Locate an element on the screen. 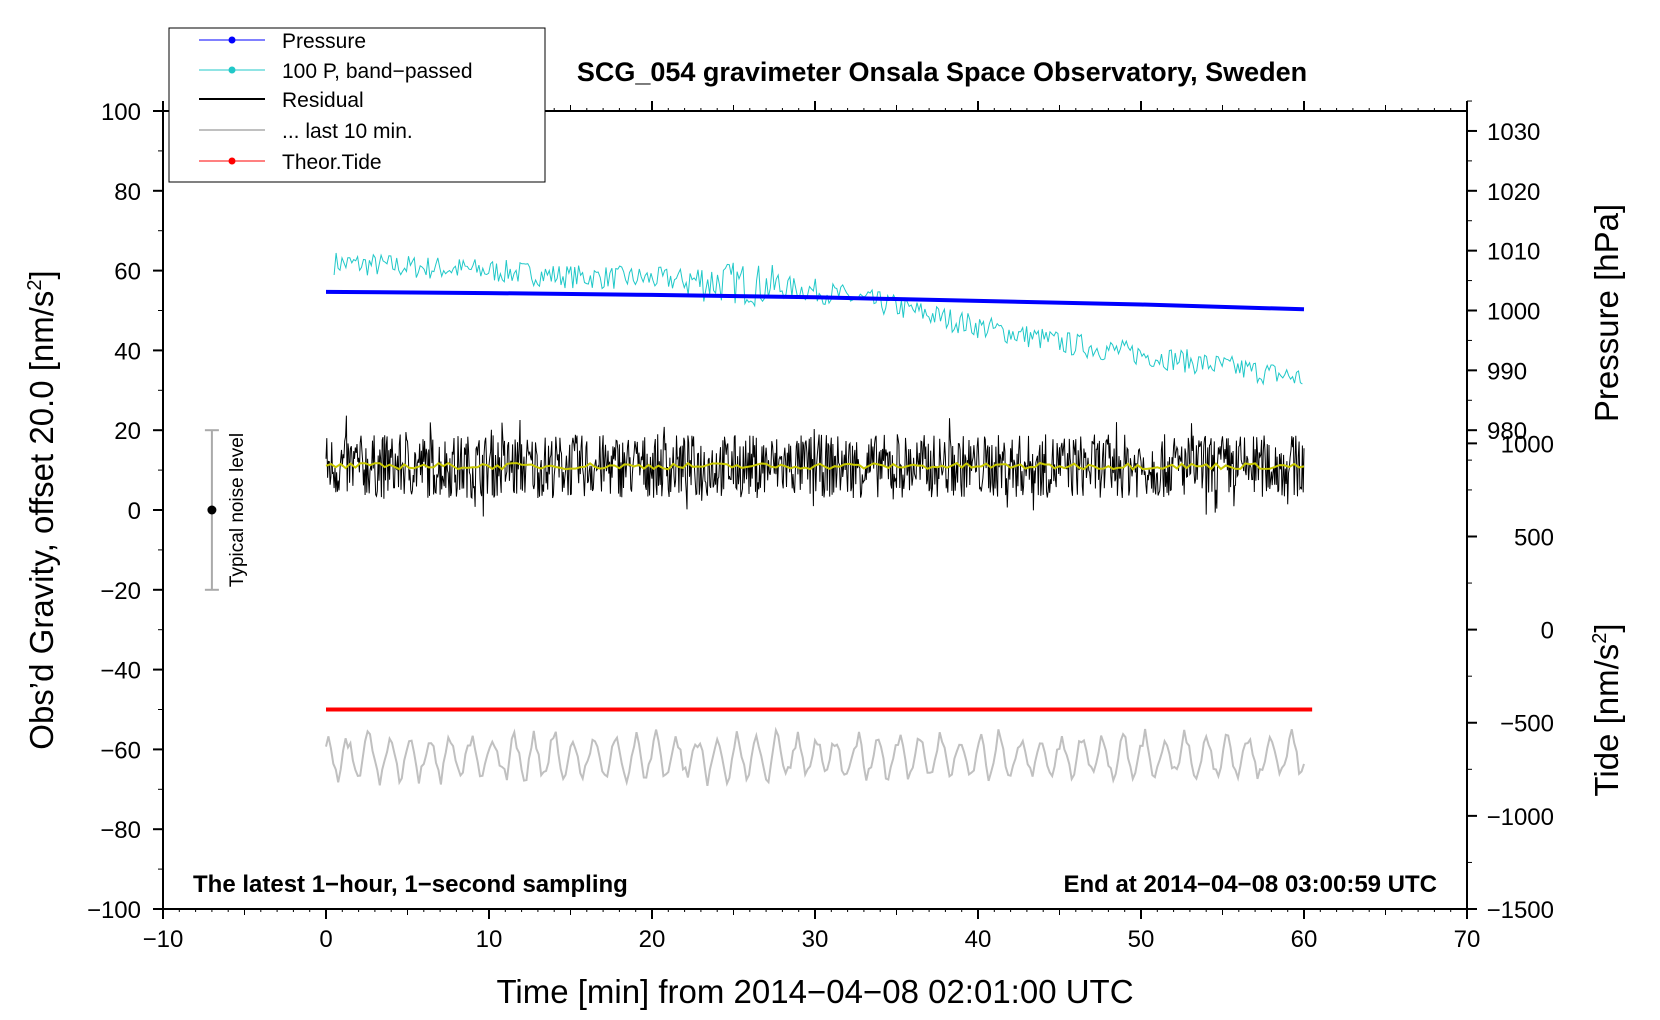 The width and height of the screenshot is (1660, 1020). series-last-10-min-line is located at coordinates (815, 756).